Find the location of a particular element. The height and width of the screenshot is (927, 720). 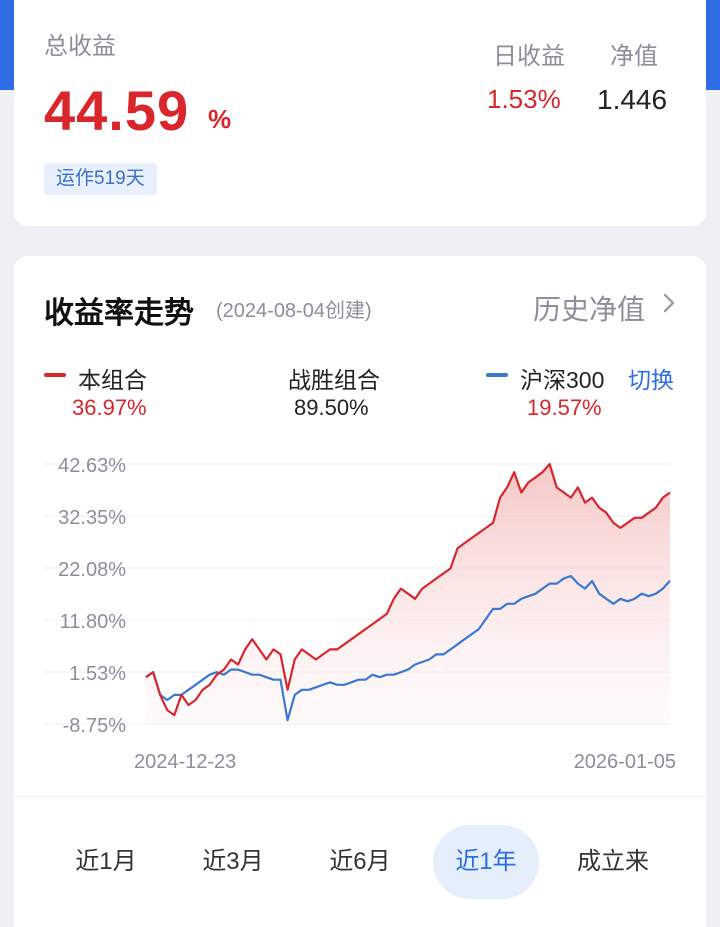

tab-1-month: 近1月 is located at coordinates (106, 861).